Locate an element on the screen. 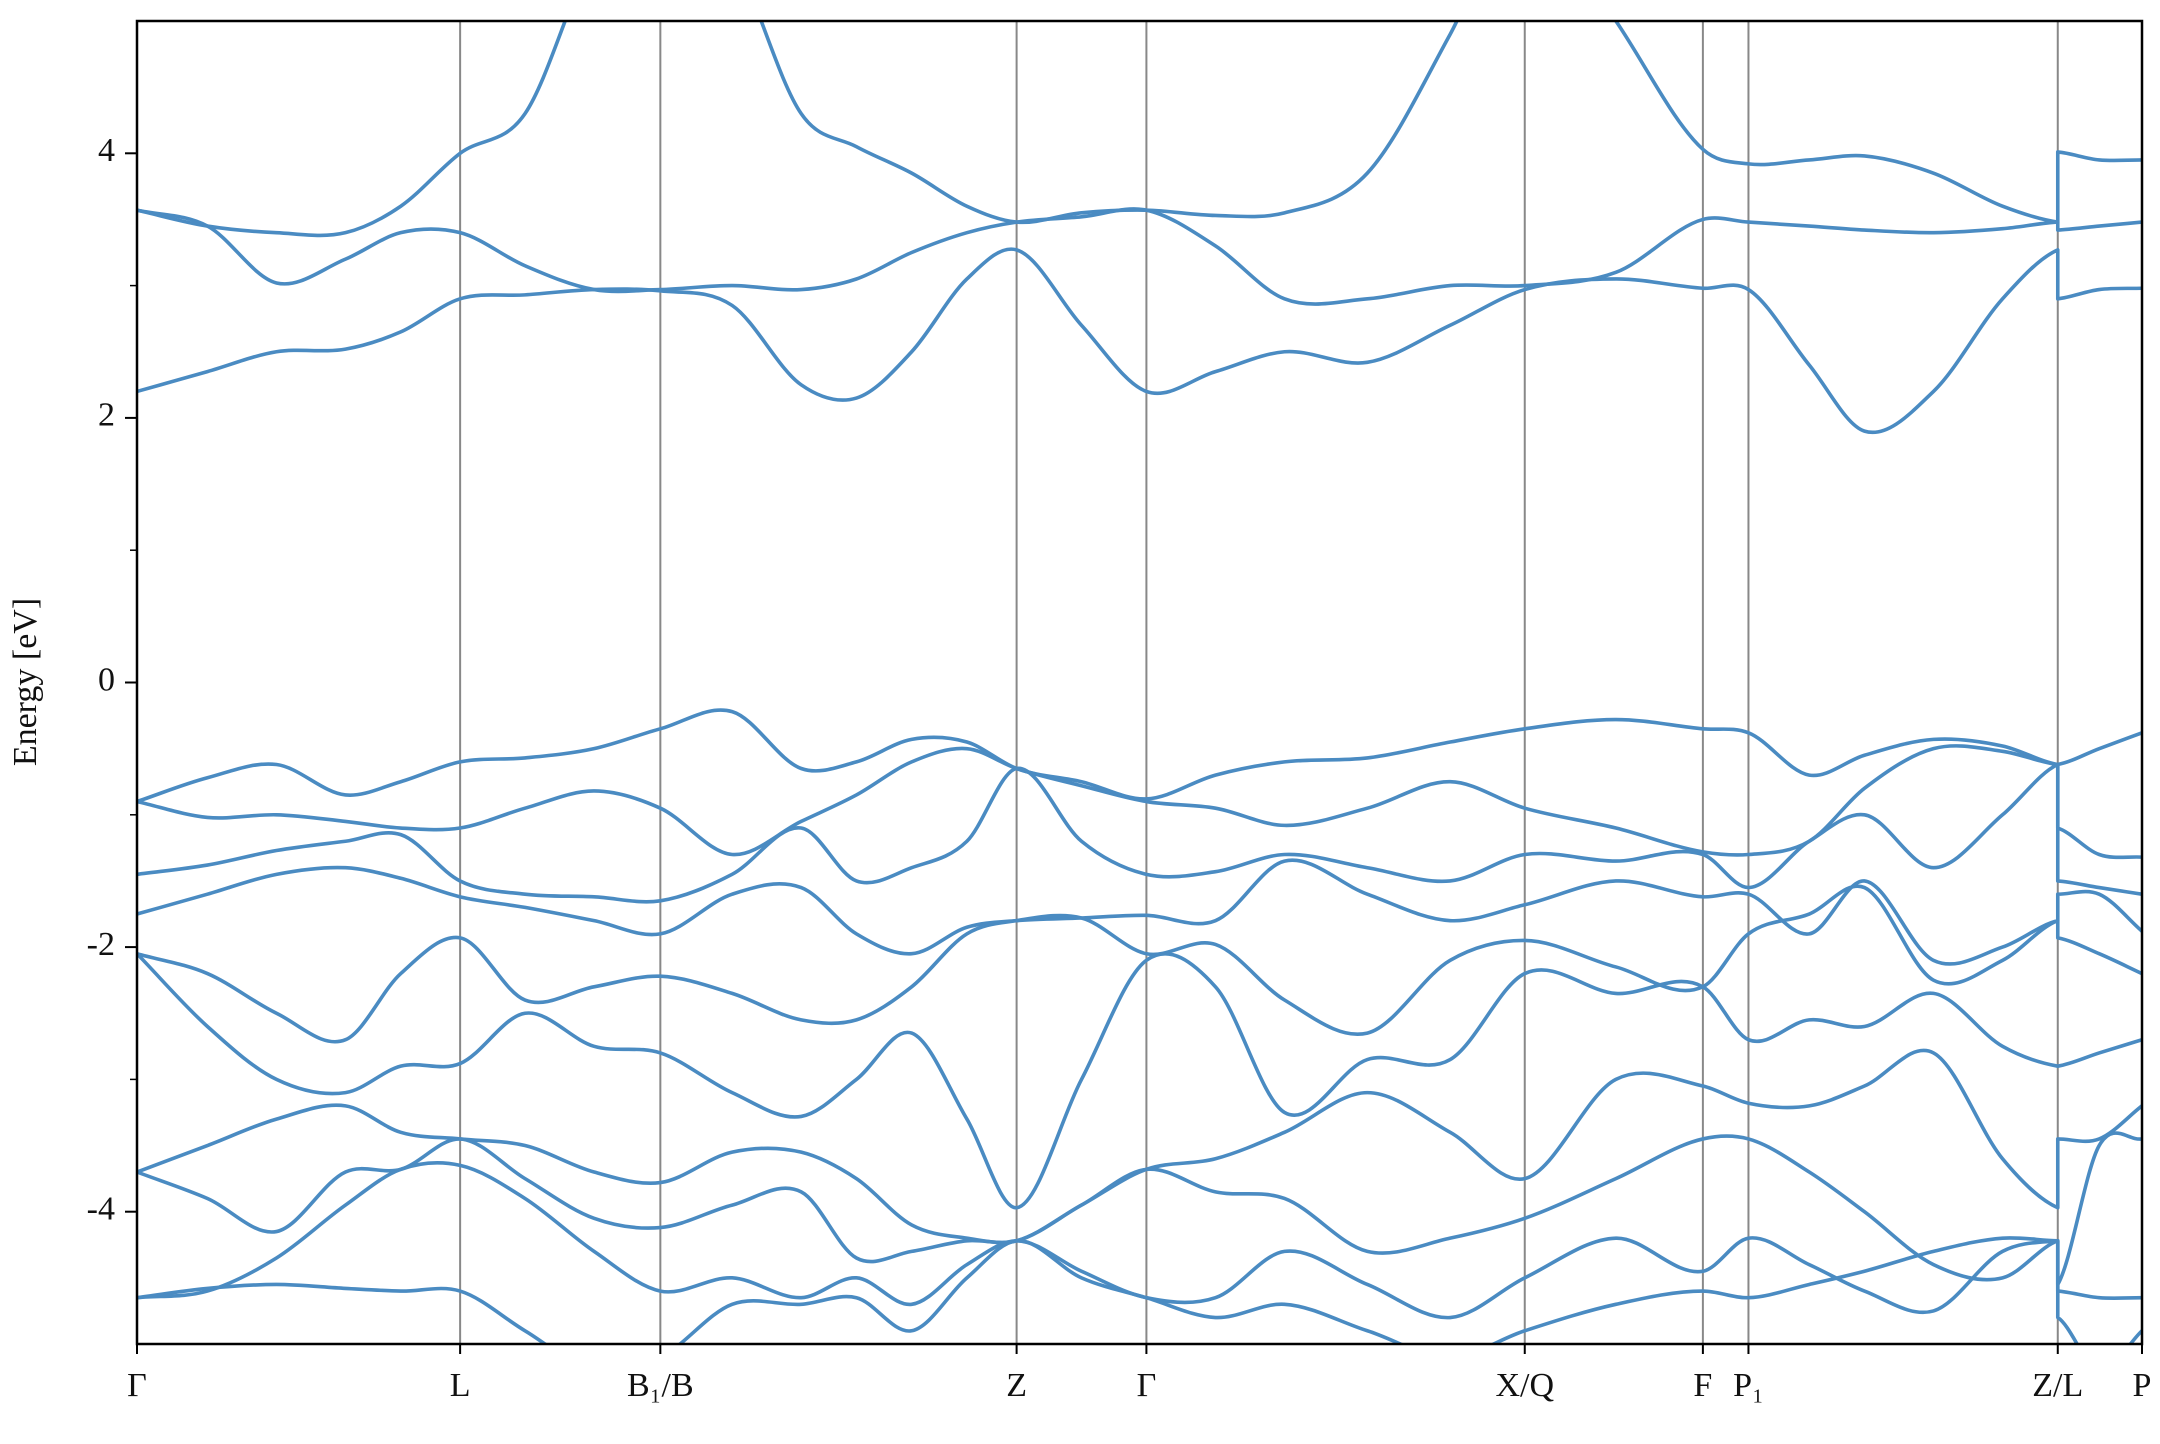 Image resolution: width=2160 pixels, height=1444 pixels. x-tick-label: L is located at coordinates (460, 1385).